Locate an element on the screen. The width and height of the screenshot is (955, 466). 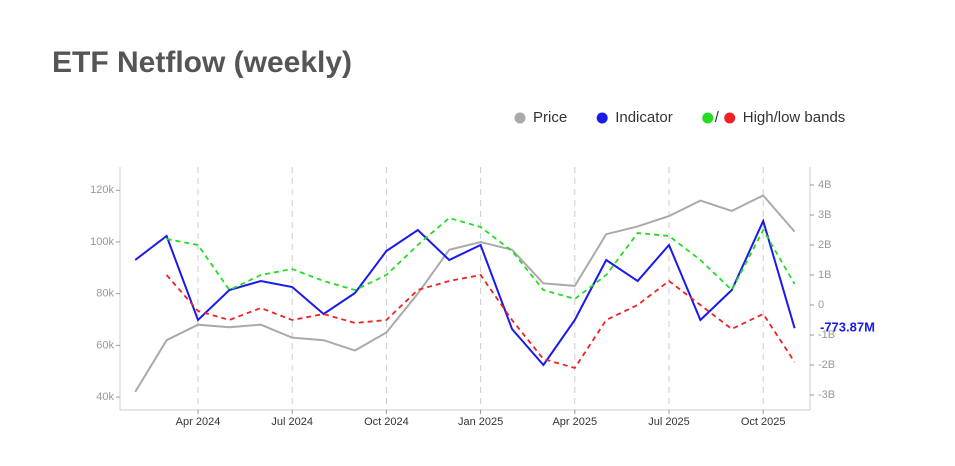
y-tick-label: 80k is located at coordinates (105, 294).